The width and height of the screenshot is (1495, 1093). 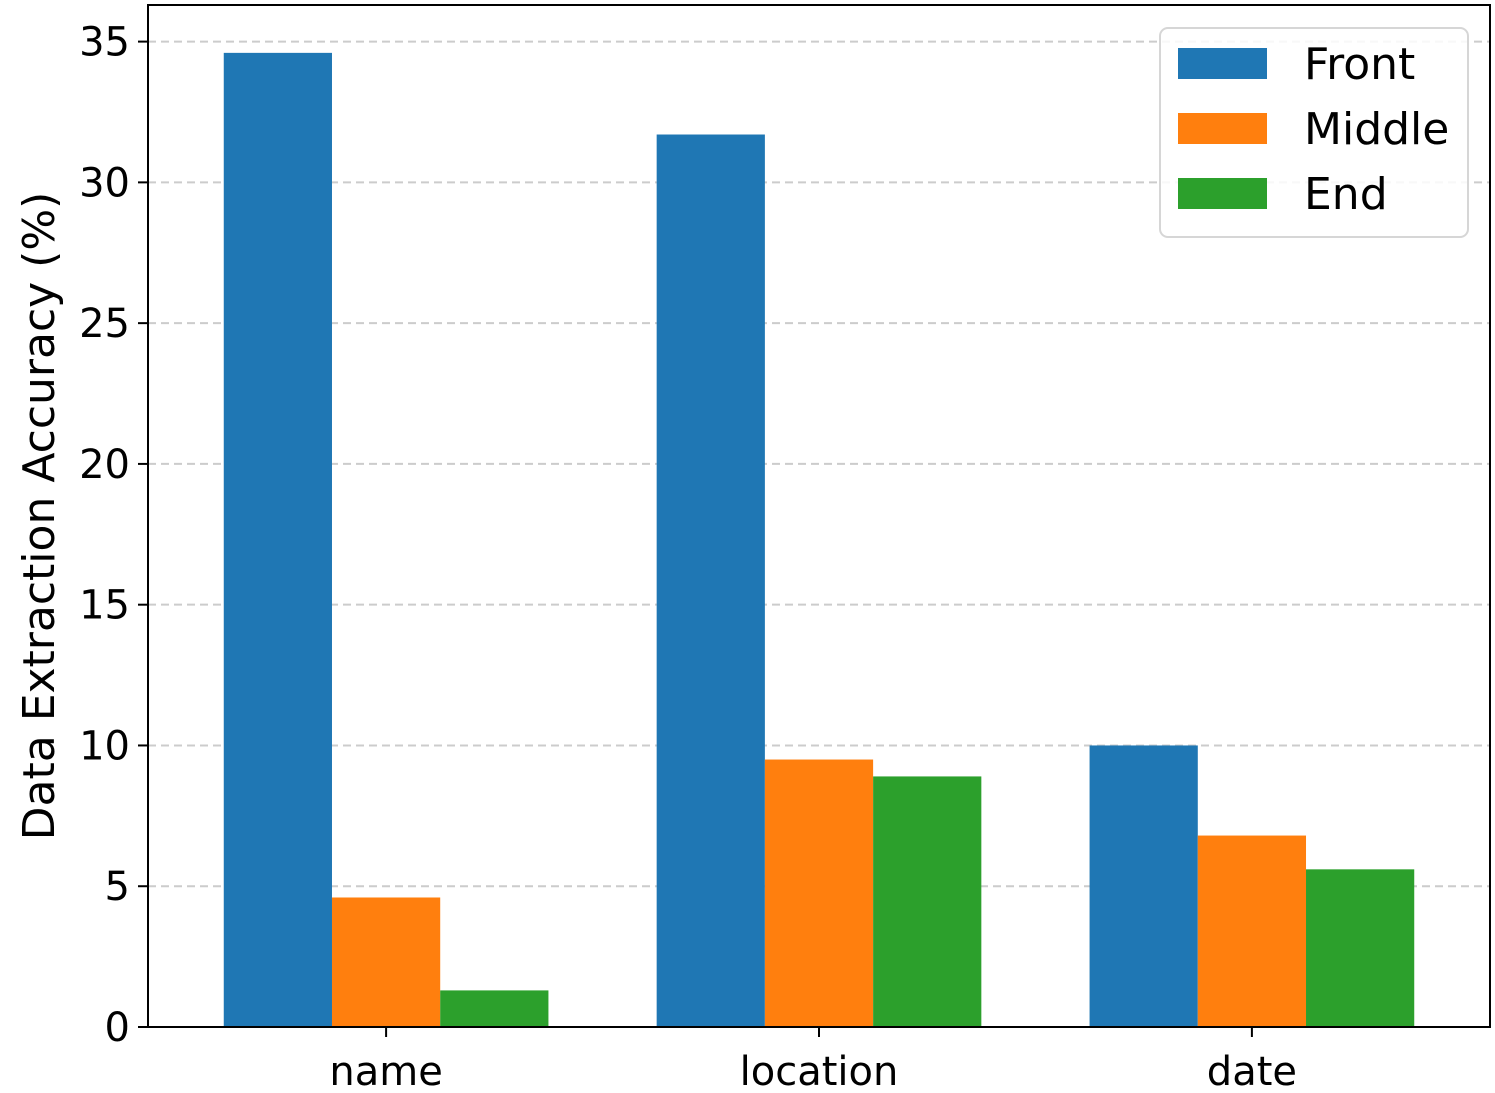 I want to click on bar-middle-date, so click(x=1252, y=931).